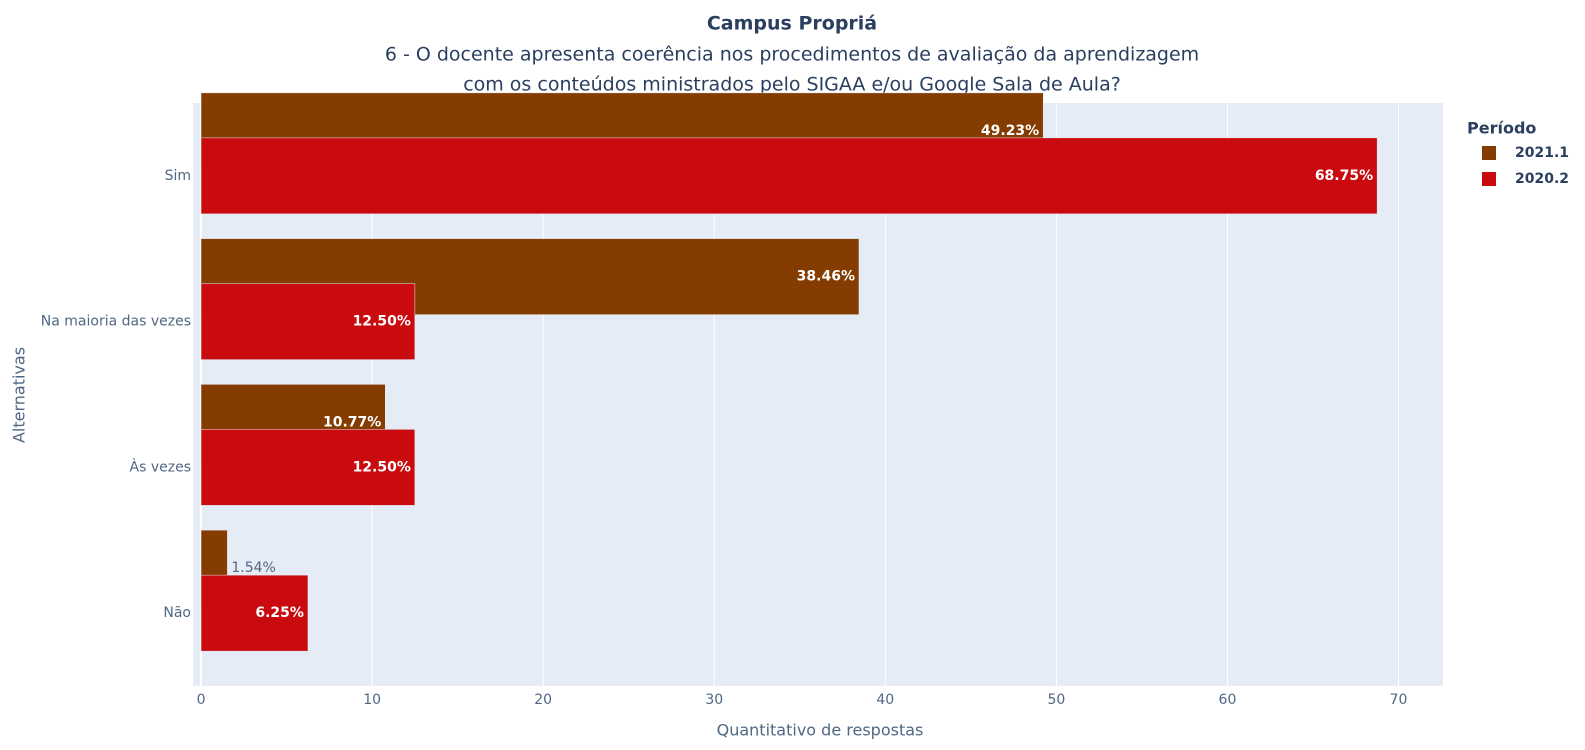 The height and width of the screenshot is (750, 1585). Describe the element at coordinates (1542, 153) in the screenshot. I see `legend-label: 2021.1` at that location.